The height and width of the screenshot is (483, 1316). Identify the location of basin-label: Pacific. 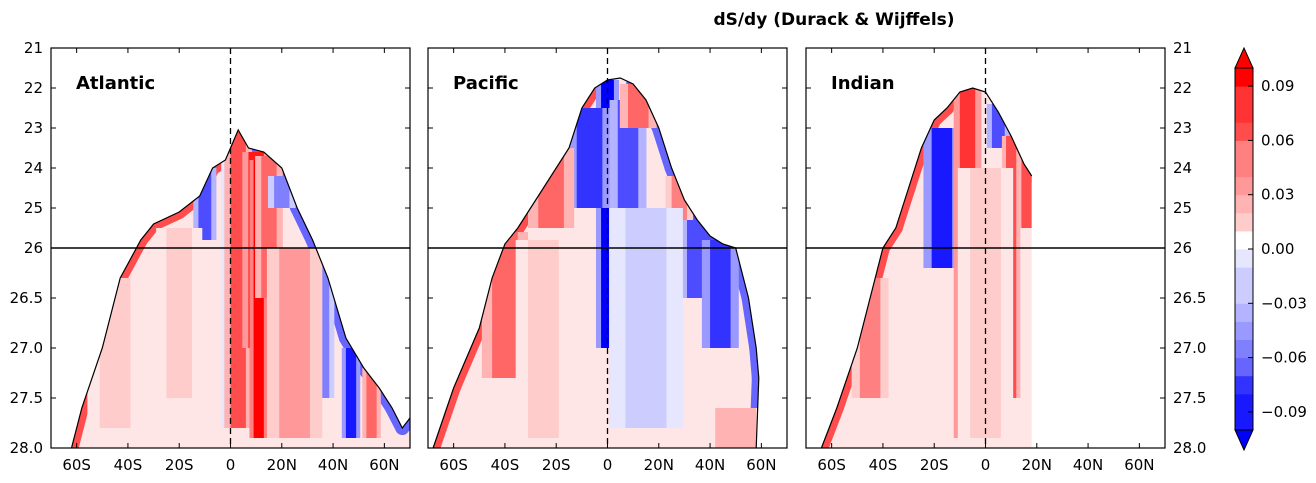
(486, 83).